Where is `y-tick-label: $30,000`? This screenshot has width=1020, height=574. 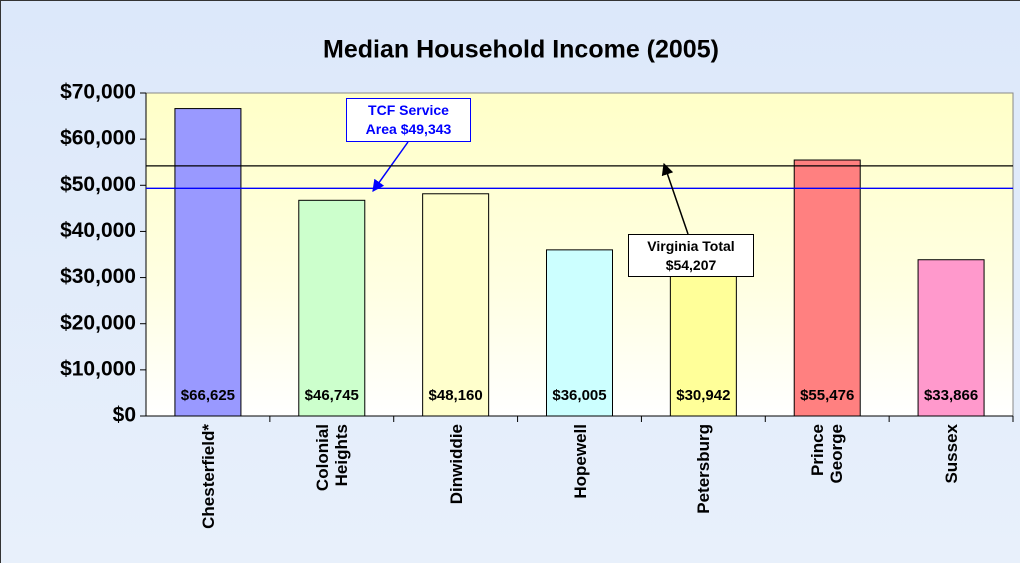
y-tick-label: $30,000 is located at coordinates (98, 276).